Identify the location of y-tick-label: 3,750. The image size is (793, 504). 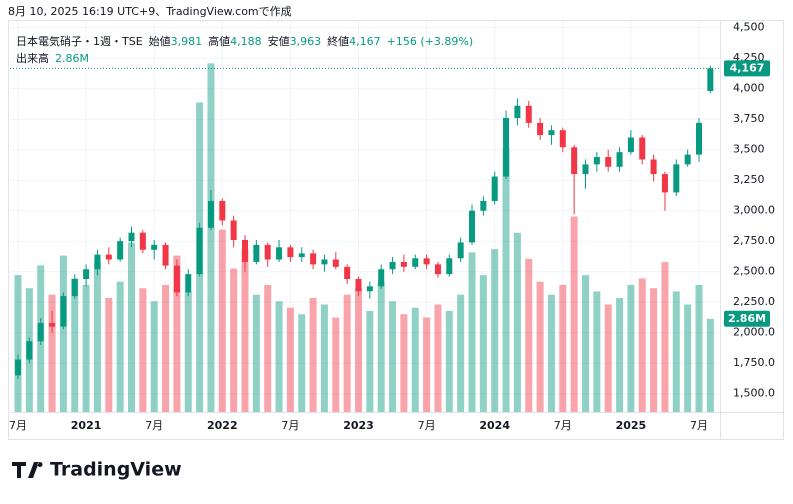
(749, 118).